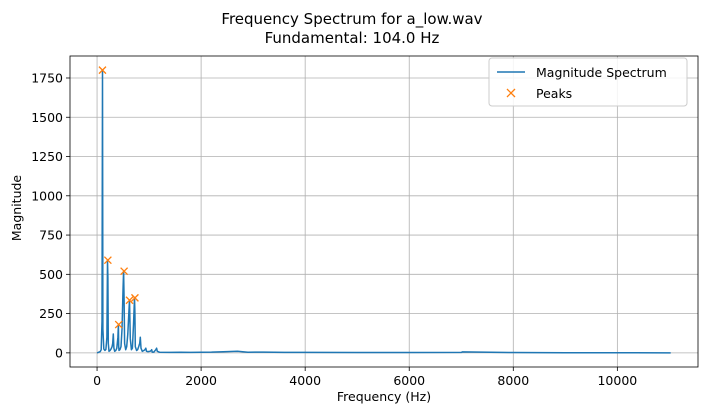  I want to click on chart-title: Frequency Spectrum for a_low.wav, so click(351, 19).